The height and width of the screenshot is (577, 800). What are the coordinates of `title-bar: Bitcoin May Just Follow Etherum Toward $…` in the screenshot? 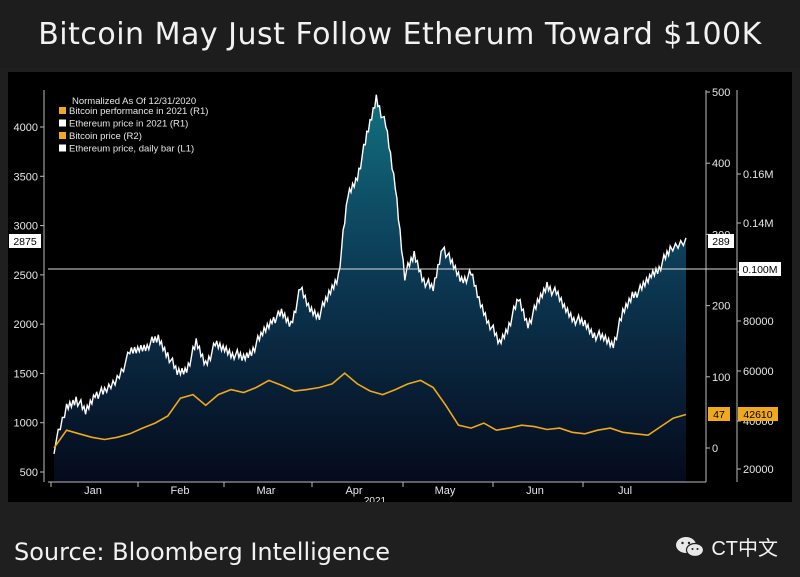 It's located at (400, 34).